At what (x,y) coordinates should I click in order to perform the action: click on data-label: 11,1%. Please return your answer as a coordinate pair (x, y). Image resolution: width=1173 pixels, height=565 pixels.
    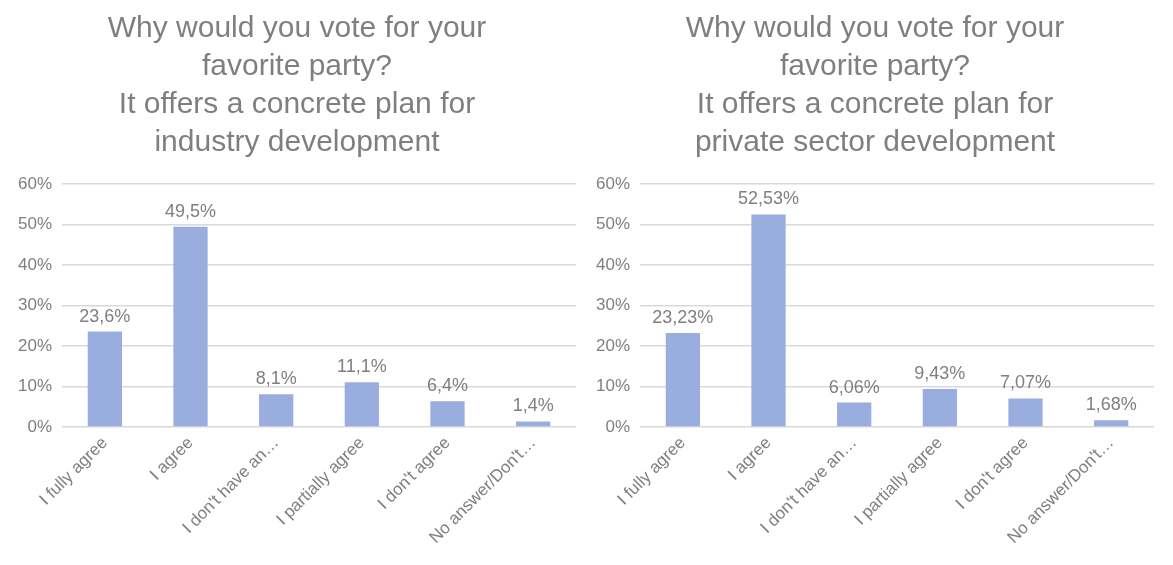
    Looking at the image, I should click on (361, 366).